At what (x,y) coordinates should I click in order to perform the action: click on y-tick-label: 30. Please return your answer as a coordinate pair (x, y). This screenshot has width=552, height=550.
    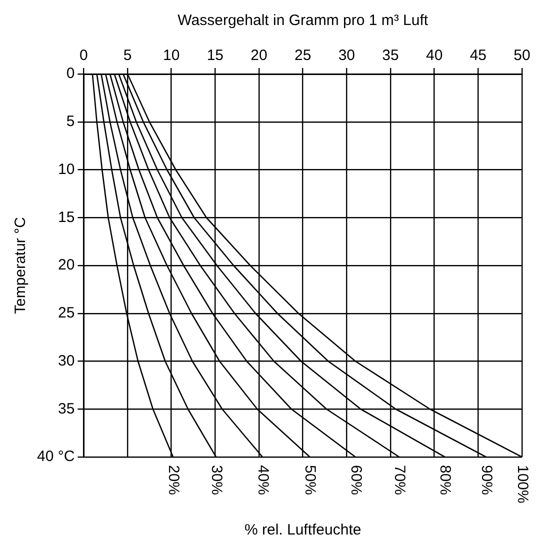
    Looking at the image, I should click on (66, 361).